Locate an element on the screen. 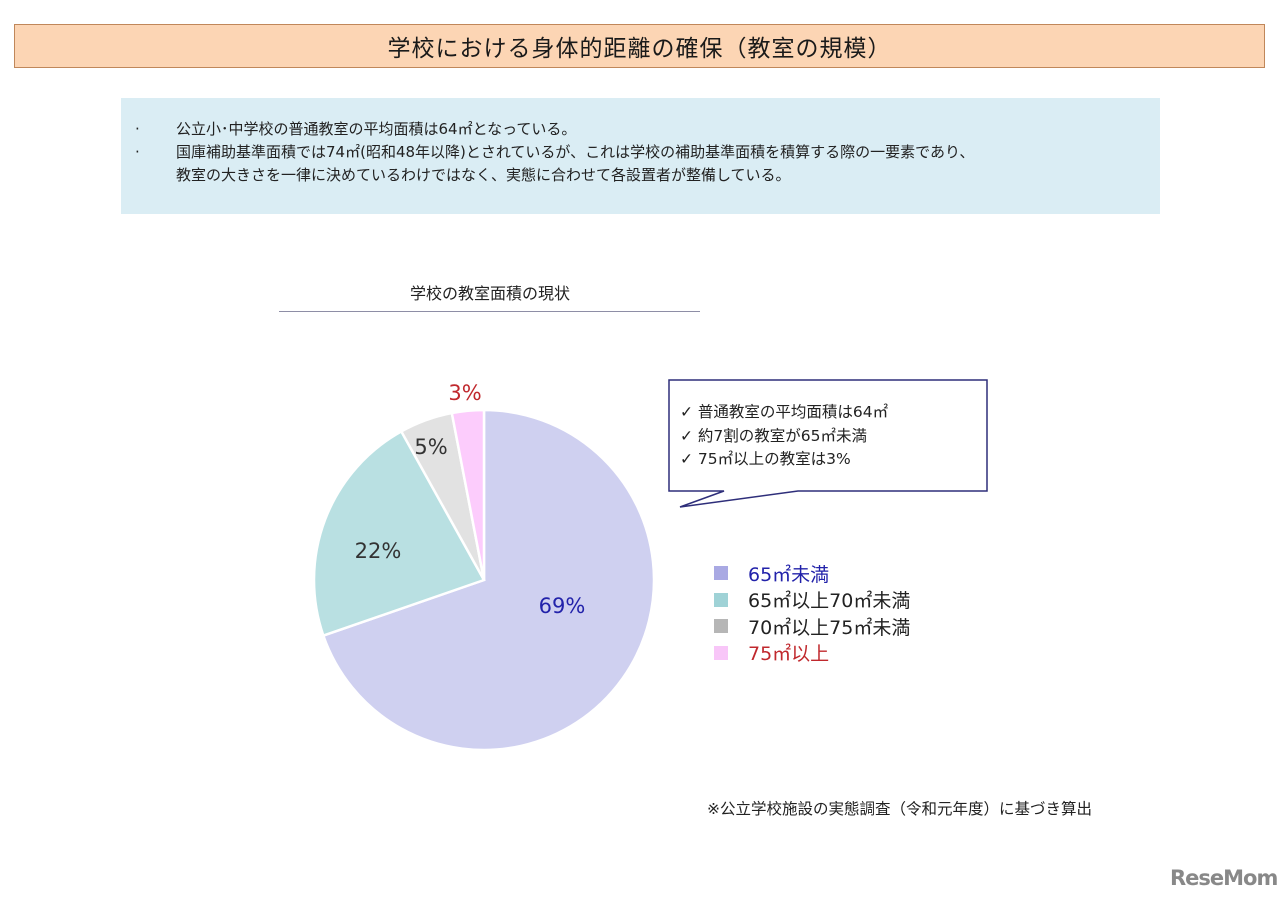  callout-bubble is located at coordinates (828, 443).